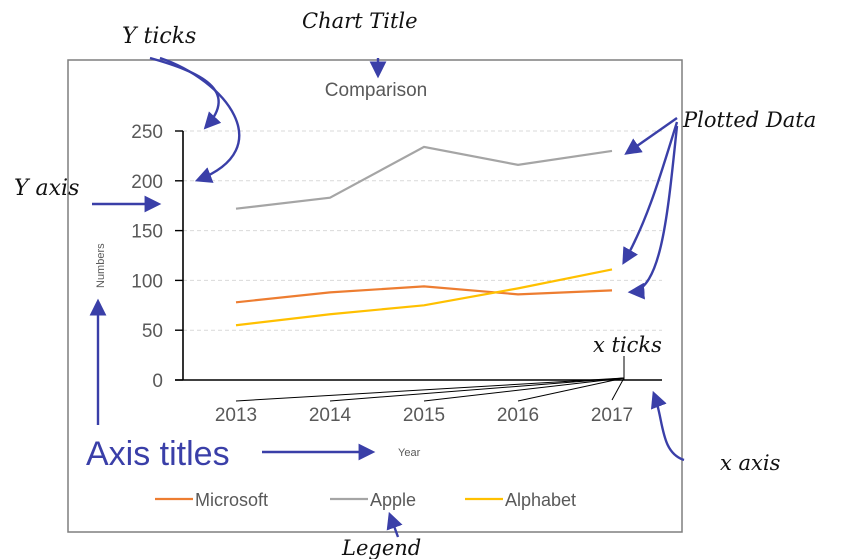 Image resolution: width=851 pixels, height=559 pixels. I want to click on arrow-to-microsoft, so click(653, 212).